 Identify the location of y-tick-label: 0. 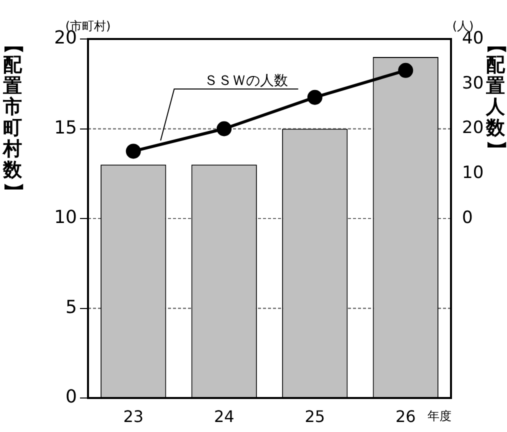
(71, 397).